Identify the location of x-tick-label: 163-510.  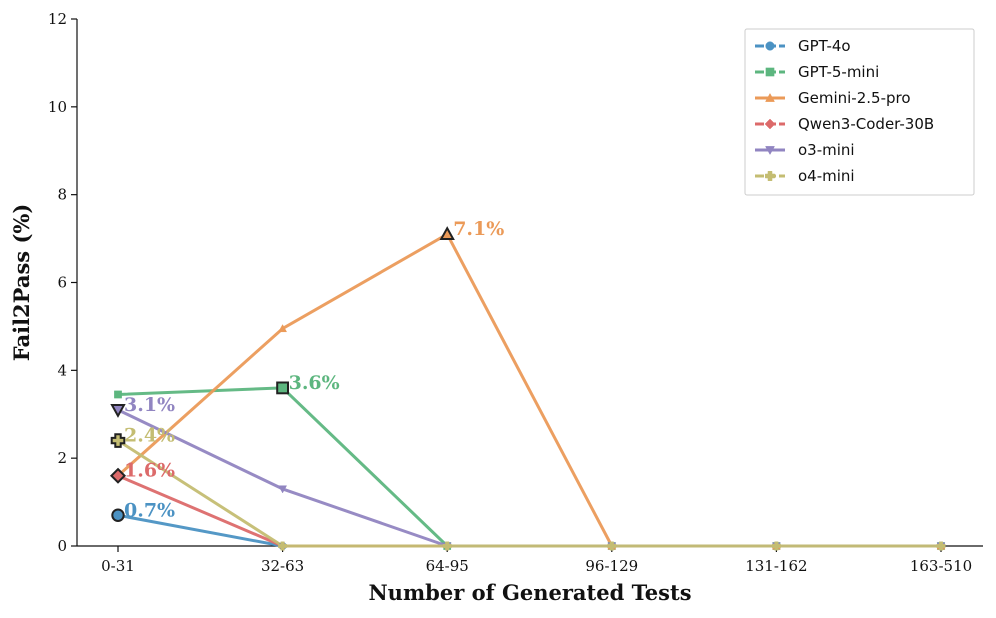
(941, 566).